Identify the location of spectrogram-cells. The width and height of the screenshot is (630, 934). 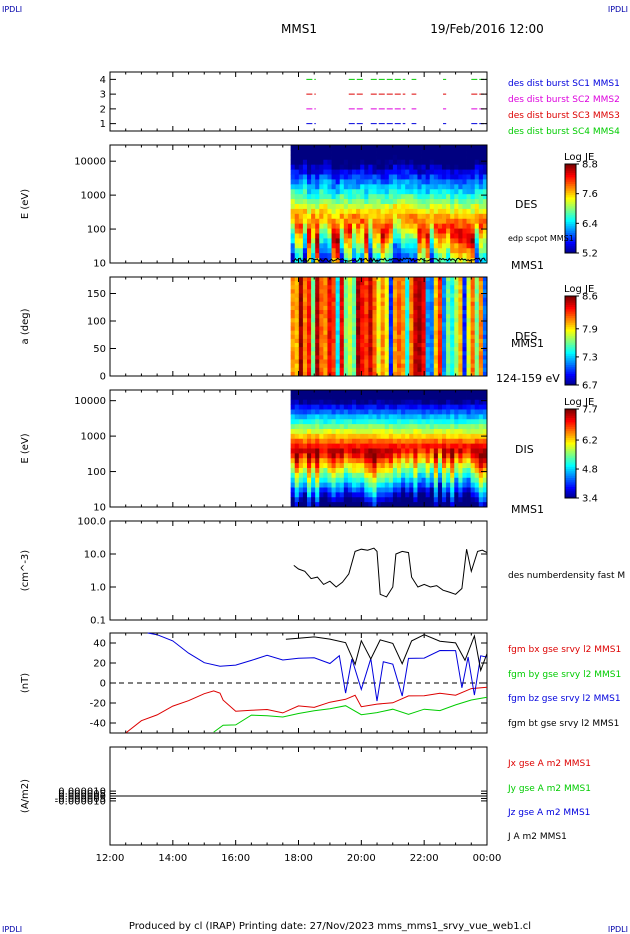
(389, 327).